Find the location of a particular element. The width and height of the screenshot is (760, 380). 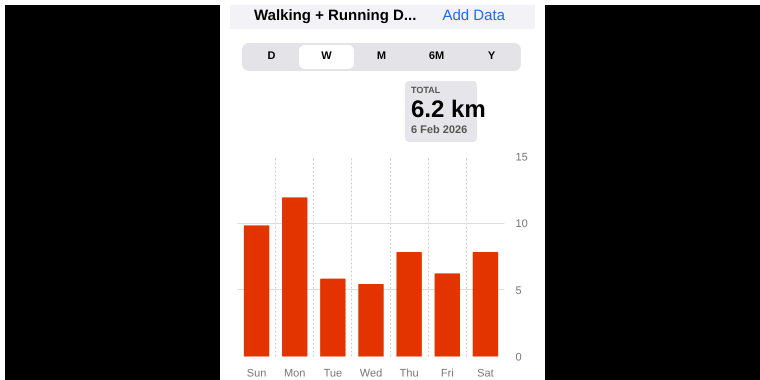

x-tick-label: Thu is located at coordinates (409, 374).